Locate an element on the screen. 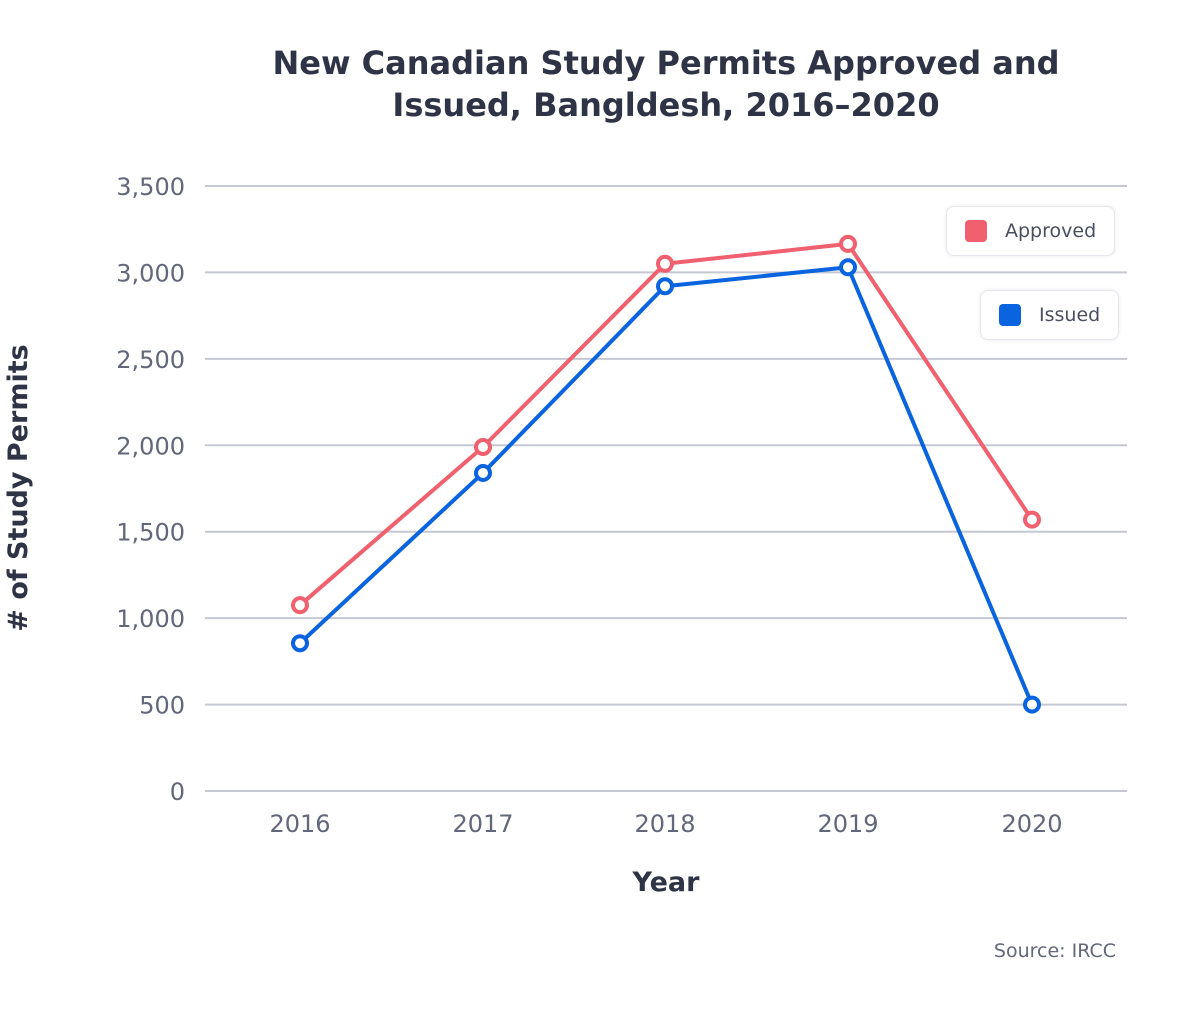 The image size is (1200, 1018). x-tick-label: 2020 is located at coordinates (1031, 824).